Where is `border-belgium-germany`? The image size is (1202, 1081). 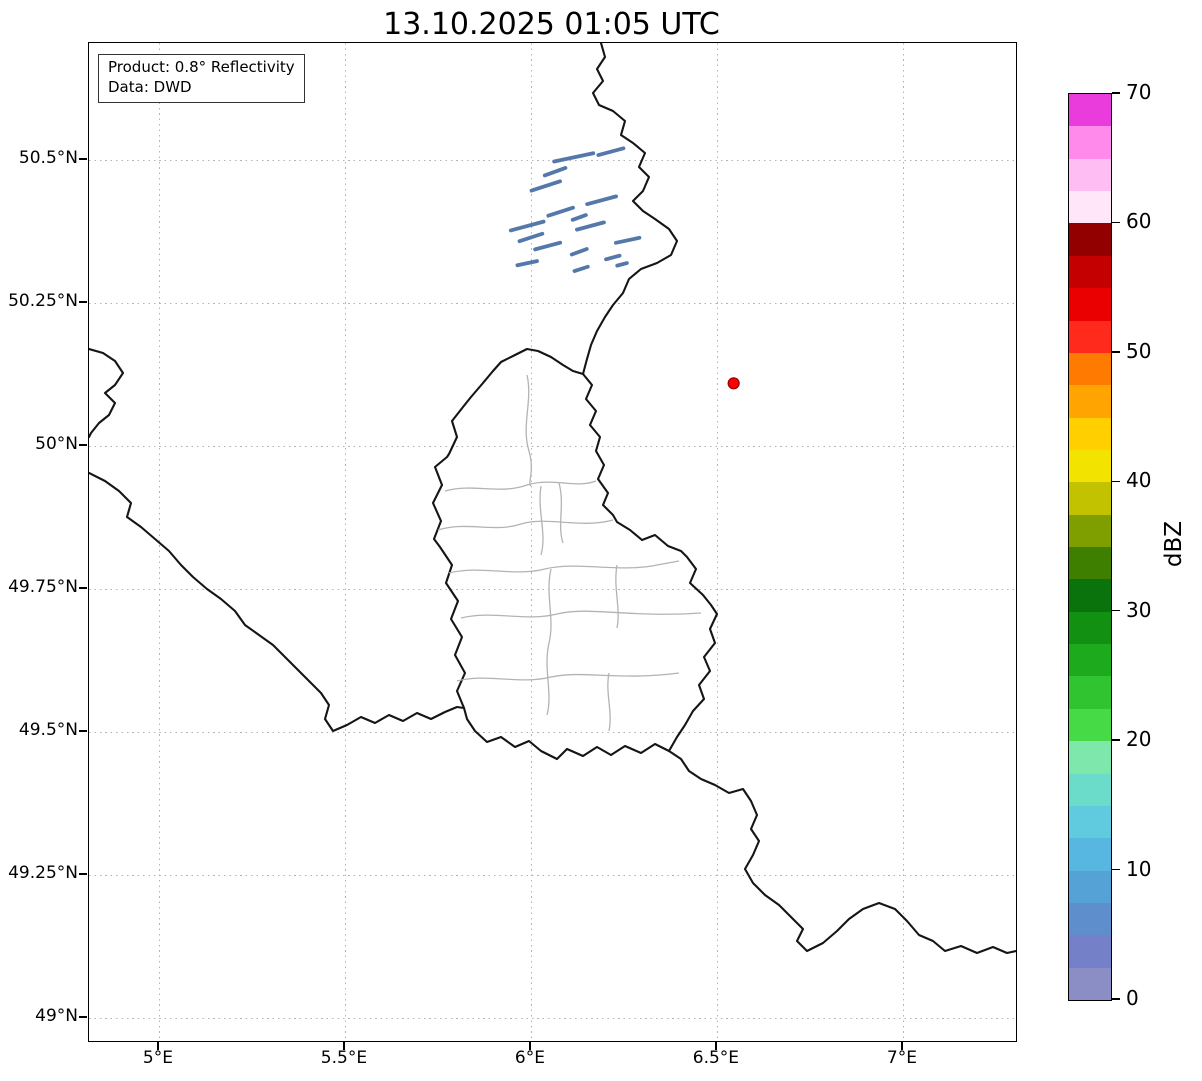 border-belgium-germany is located at coordinates (630, 209).